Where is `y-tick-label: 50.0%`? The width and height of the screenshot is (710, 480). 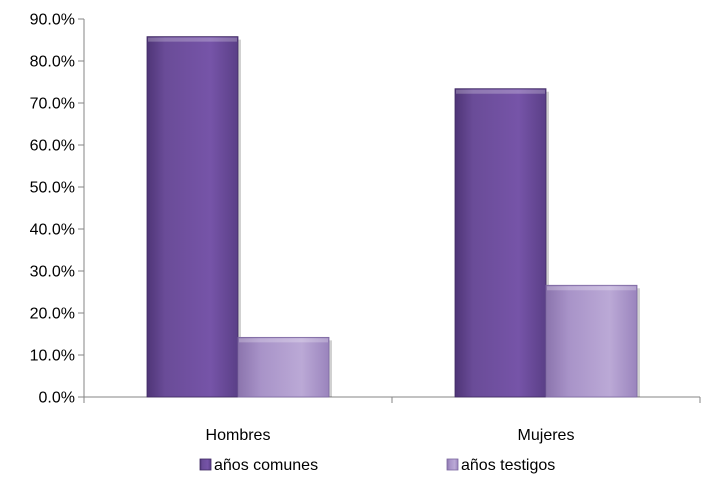 y-tick-label: 50.0% is located at coordinates (52, 188).